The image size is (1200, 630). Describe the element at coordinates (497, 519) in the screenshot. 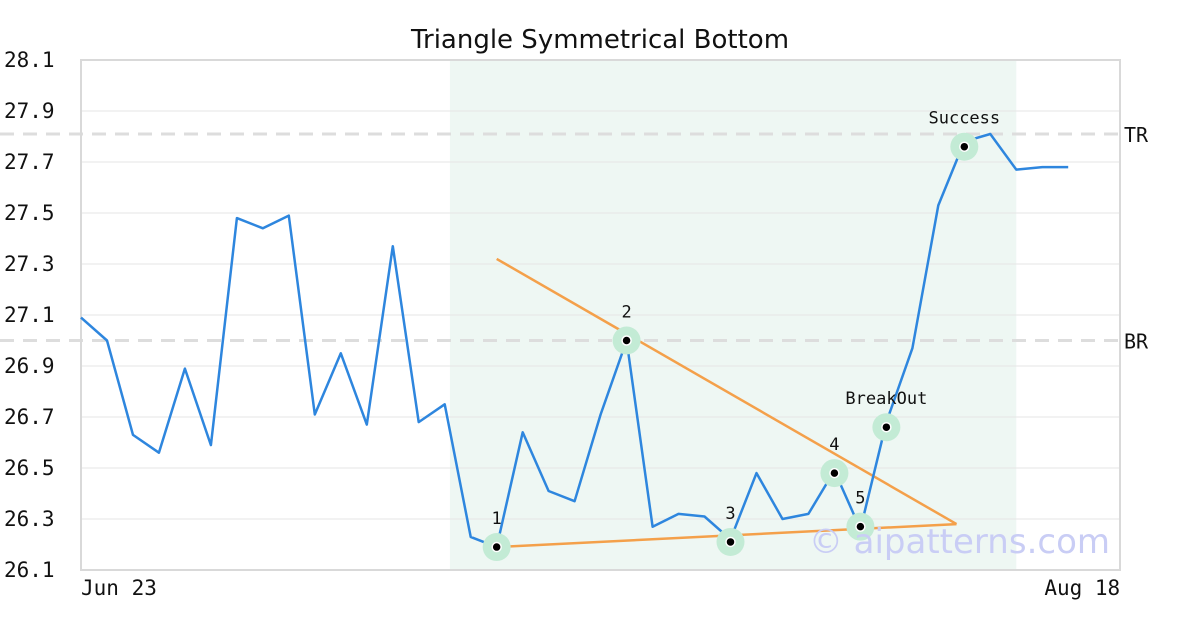

I see `marker-label: 1` at that location.